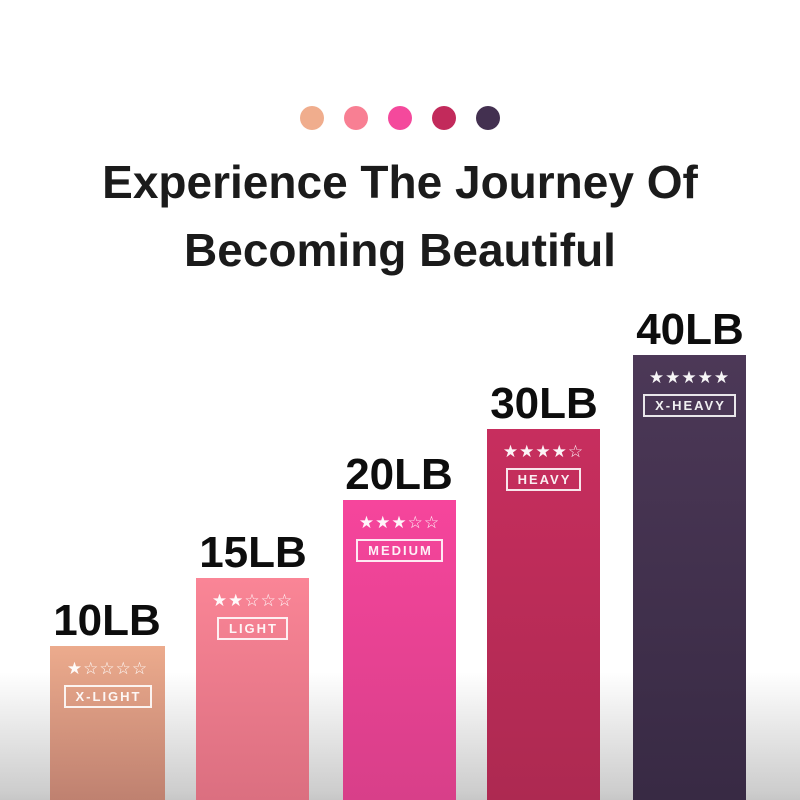  What do you see at coordinates (689, 577) in the screenshot?
I see `bar-x-heavy: ★★★★★ X-HEAVY` at bounding box center [689, 577].